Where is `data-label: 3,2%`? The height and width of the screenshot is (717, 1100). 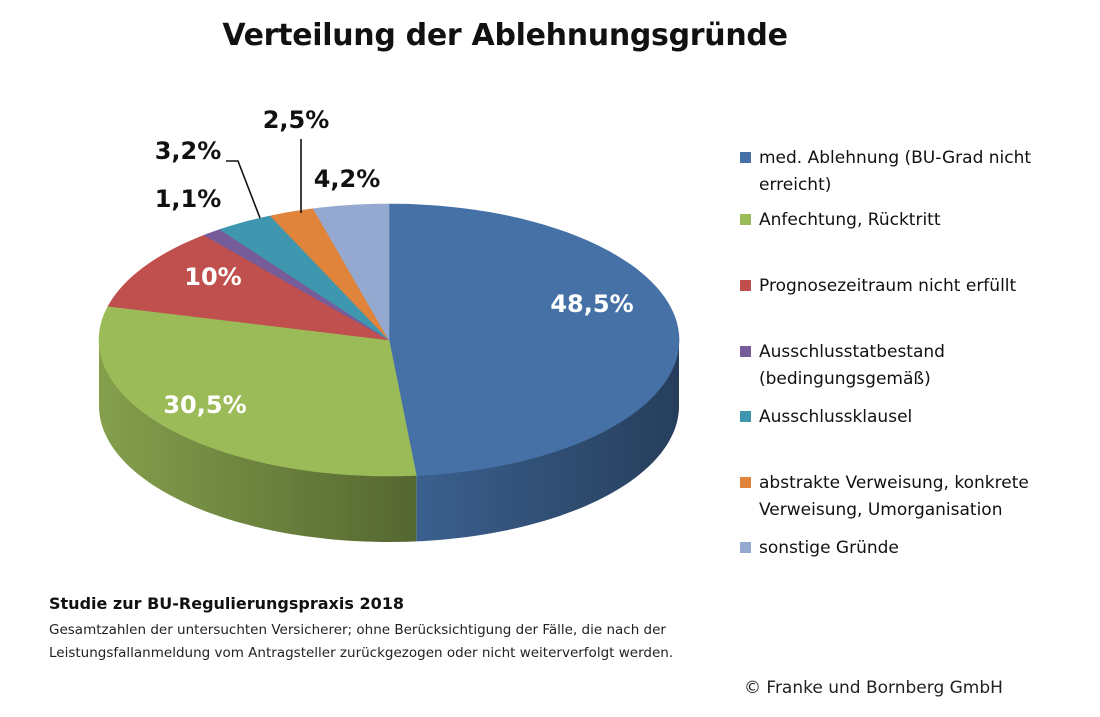
data-label: 3,2% is located at coordinates (188, 151).